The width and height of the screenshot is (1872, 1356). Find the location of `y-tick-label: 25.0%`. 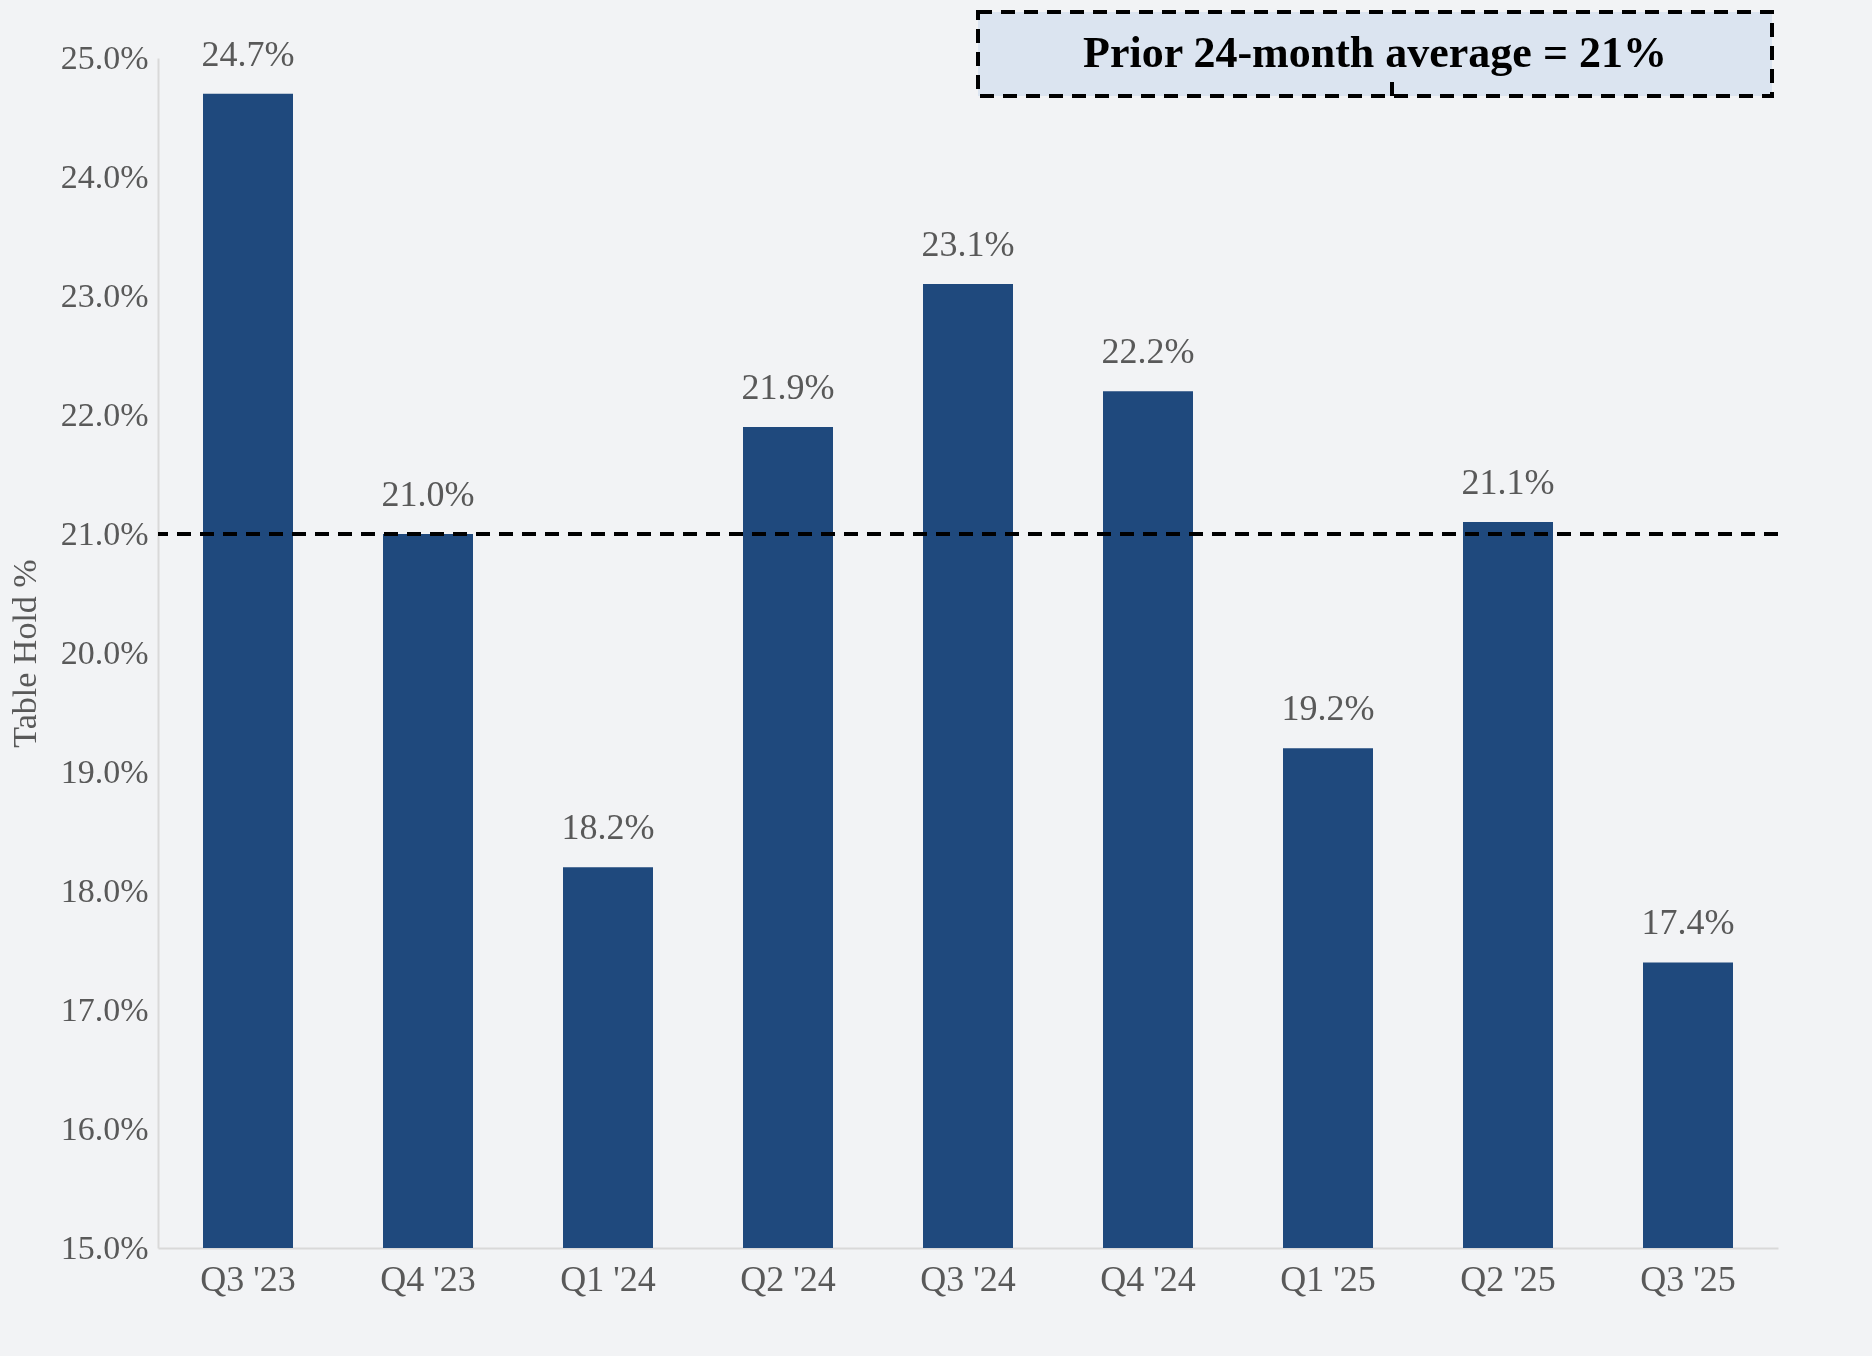

y-tick-label: 25.0% is located at coordinates (104, 57).